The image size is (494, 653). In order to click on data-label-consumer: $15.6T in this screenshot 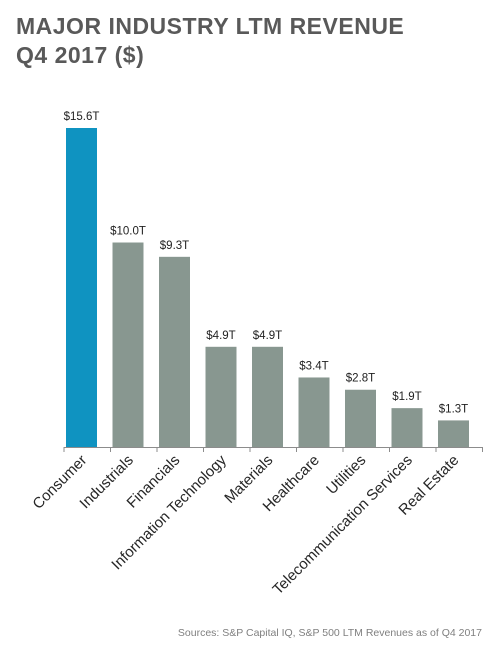, I will do `click(82, 117)`.